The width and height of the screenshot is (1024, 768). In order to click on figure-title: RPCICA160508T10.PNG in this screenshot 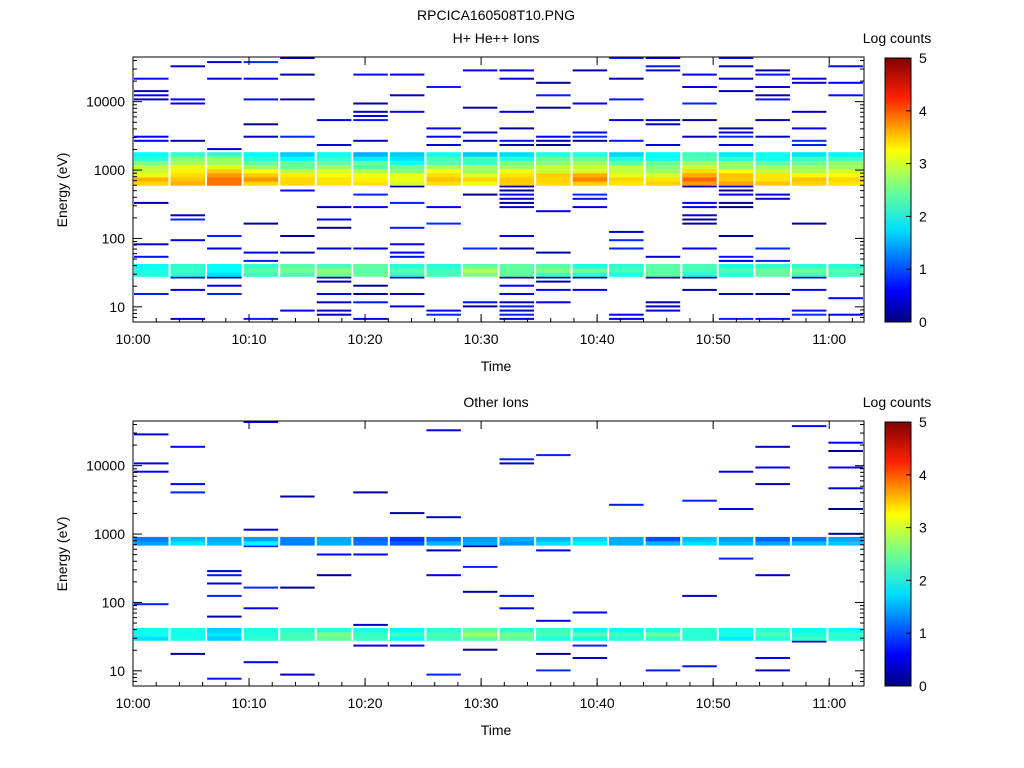, I will do `click(496, 15)`.